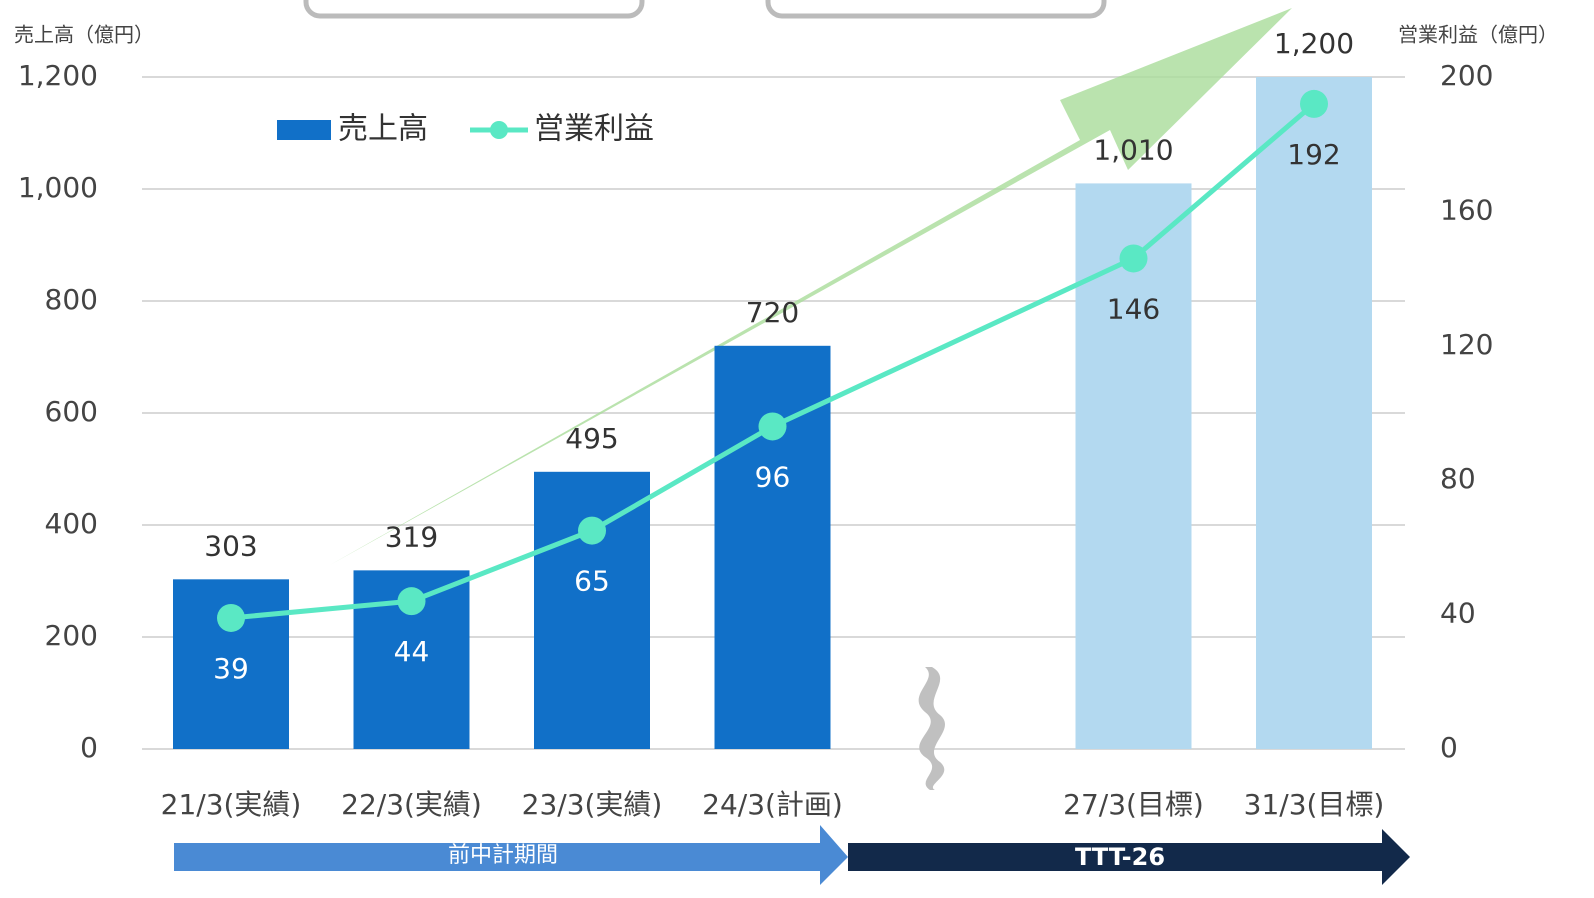 The width and height of the screenshot is (1594, 898). What do you see at coordinates (71, 299) in the screenshot?
I see `y-tick-label: 800` at bounding box center [71, 299].